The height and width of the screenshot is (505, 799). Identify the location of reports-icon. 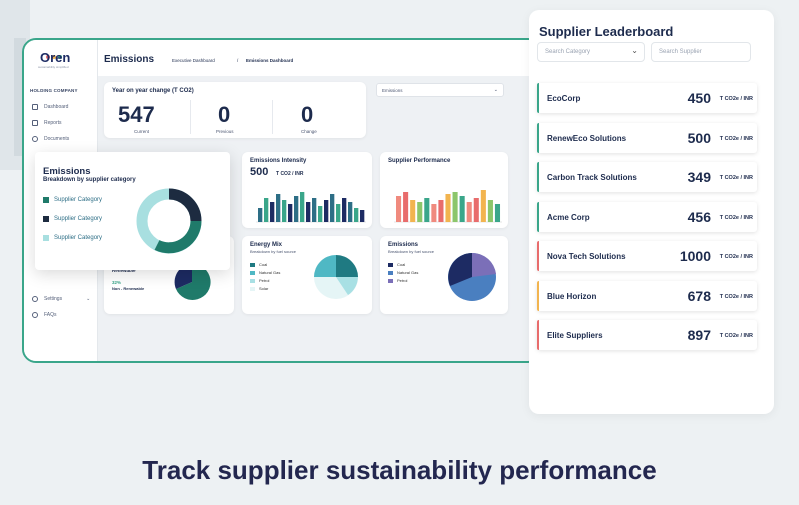
(35, 123).